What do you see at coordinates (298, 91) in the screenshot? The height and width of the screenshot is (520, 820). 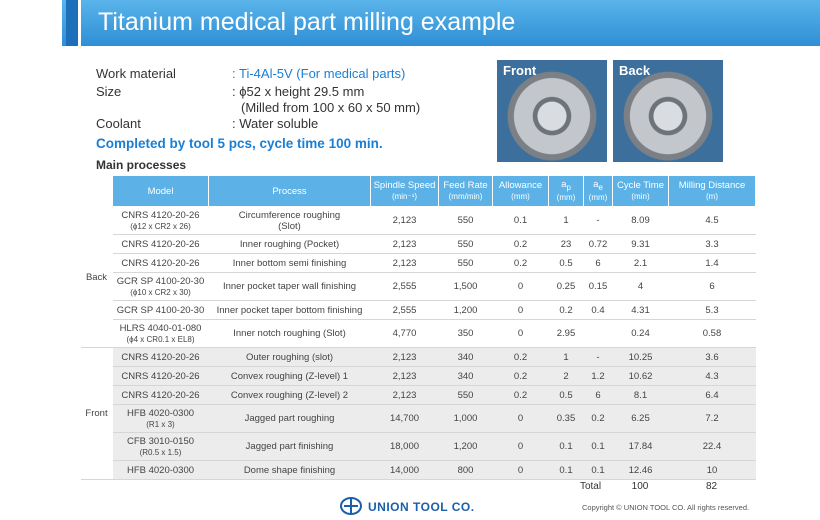 I see `spec-line: : ϕ52 x height 29.5 mm` at bounding box center [298, 91].